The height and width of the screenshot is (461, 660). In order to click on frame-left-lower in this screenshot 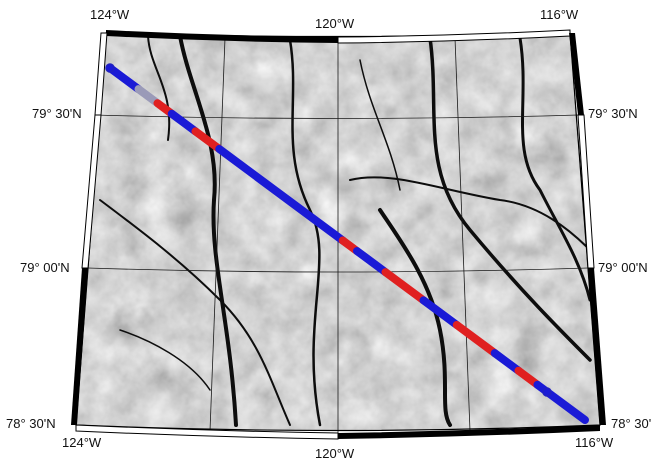, I will do `click(79, 346)`.